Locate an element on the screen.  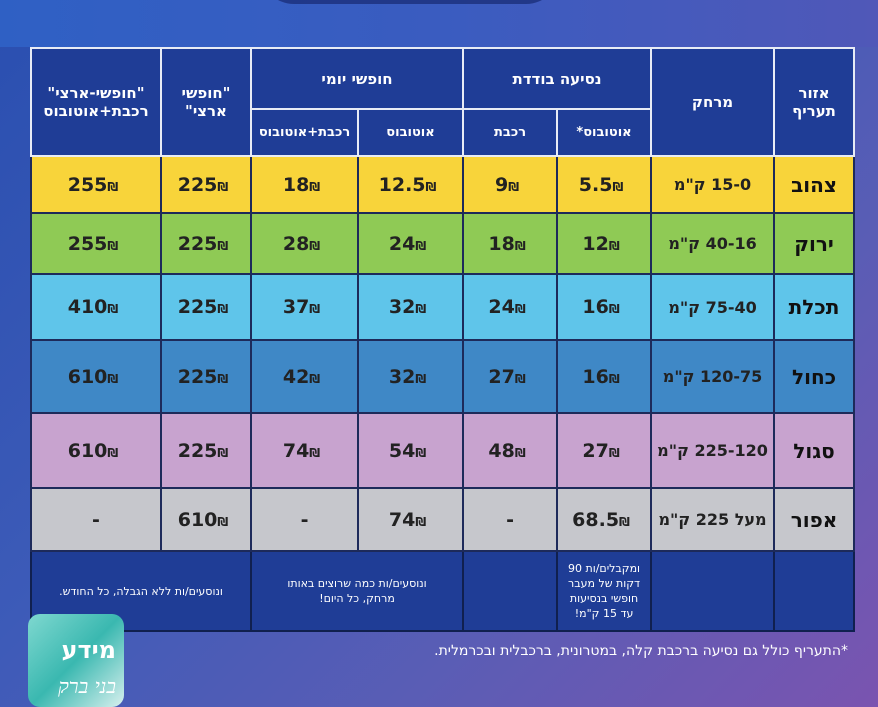
price-value: 610 is located at coordinates (197, 519).